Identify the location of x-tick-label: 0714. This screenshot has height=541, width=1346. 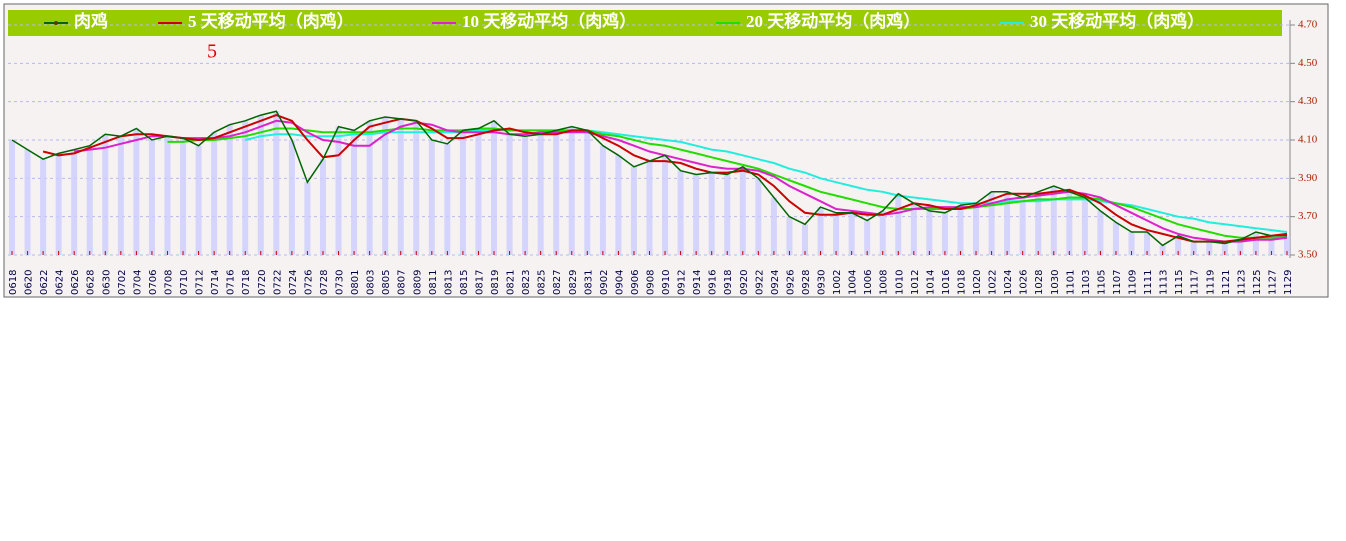
(215, 282).